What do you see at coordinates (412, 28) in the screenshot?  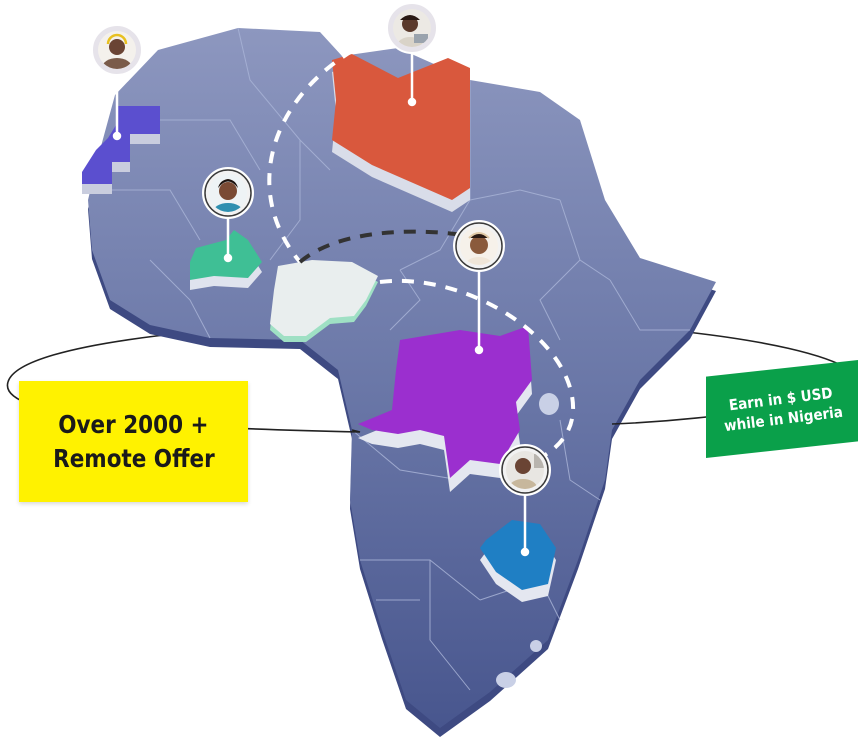 I see `person-with-laptop-avatar` at bounding box center [412, 28].